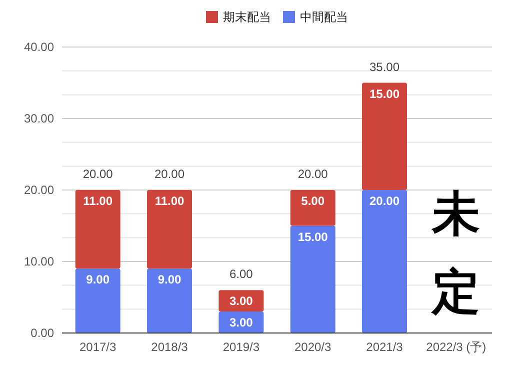 Image resolution: width=510 pixels, height=369 pixels. I want to click on y-tick-label: 0.00, so click(42, 333).